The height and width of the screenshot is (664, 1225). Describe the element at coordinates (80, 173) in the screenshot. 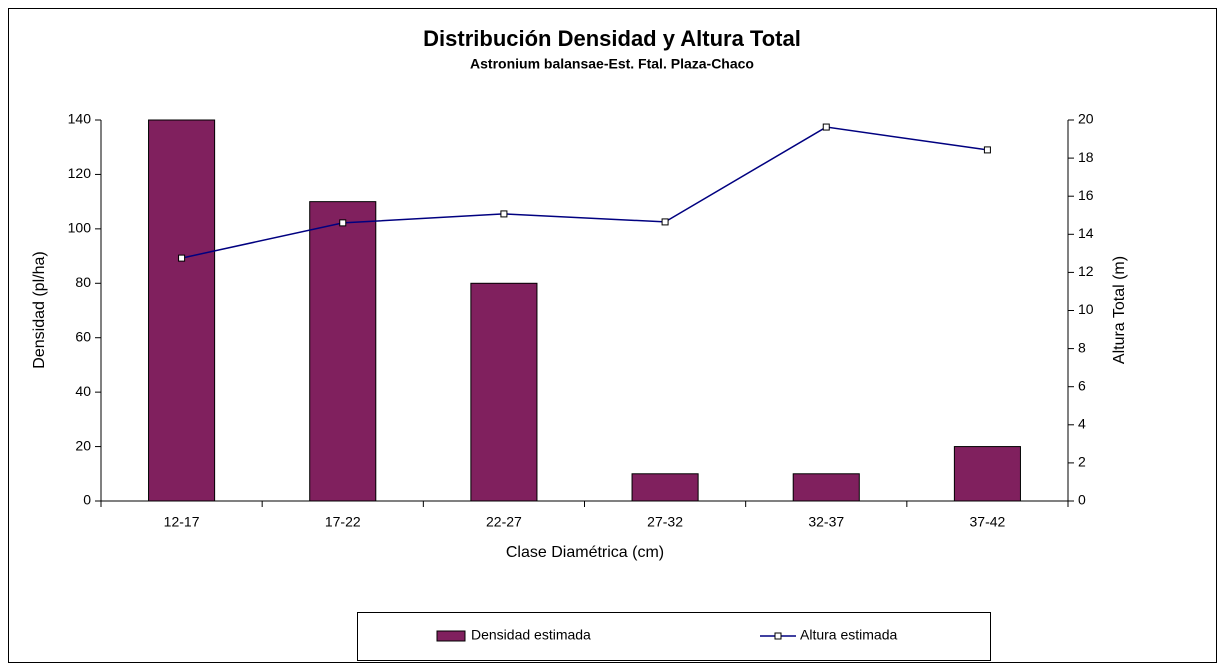

I see `y-tick-label: 120` at that location.